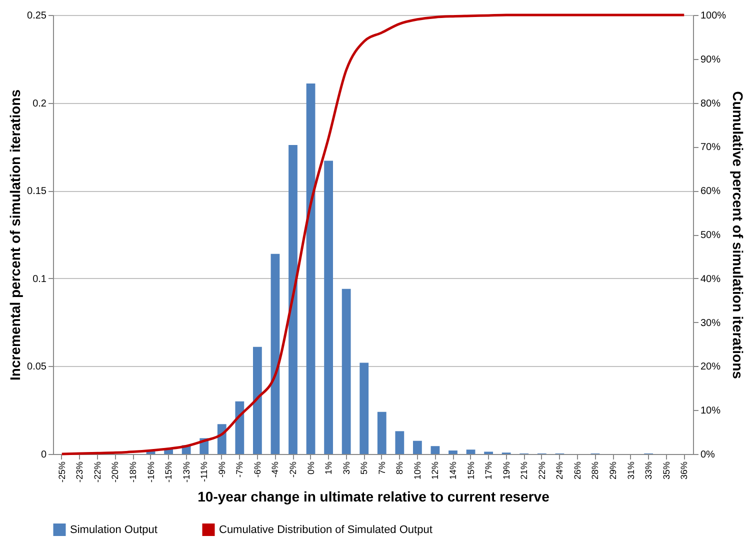  Describe the element at coordinates (453, 471) in the screenshot. I see `x-tick-label: 14%` at that location.